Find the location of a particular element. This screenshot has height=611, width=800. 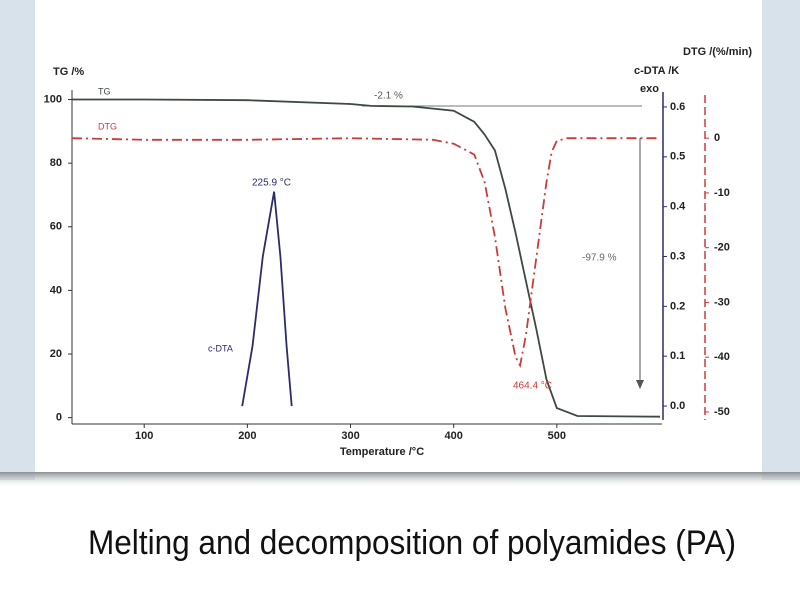

series-label: c-DTA is located at coordinates (220, 348).